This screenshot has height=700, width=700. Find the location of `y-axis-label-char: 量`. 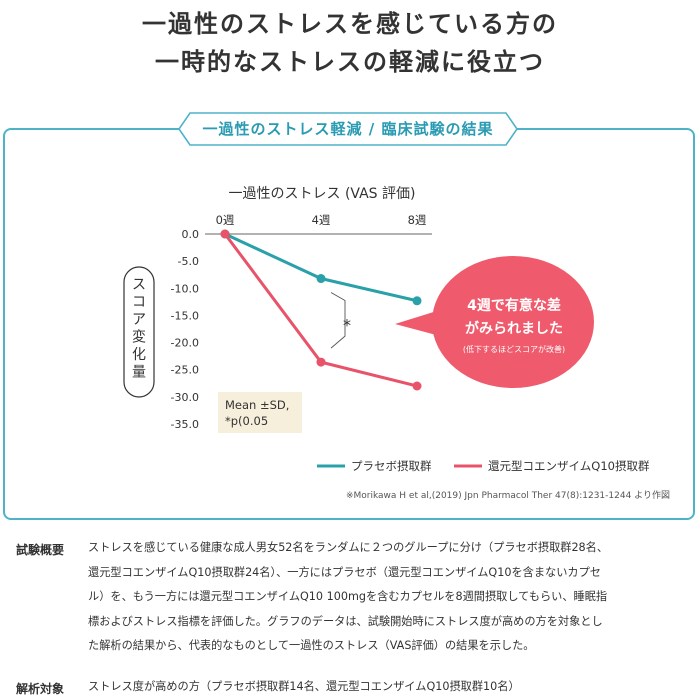

y-axis-label-char: 量 is located at coordinates (139, 373).